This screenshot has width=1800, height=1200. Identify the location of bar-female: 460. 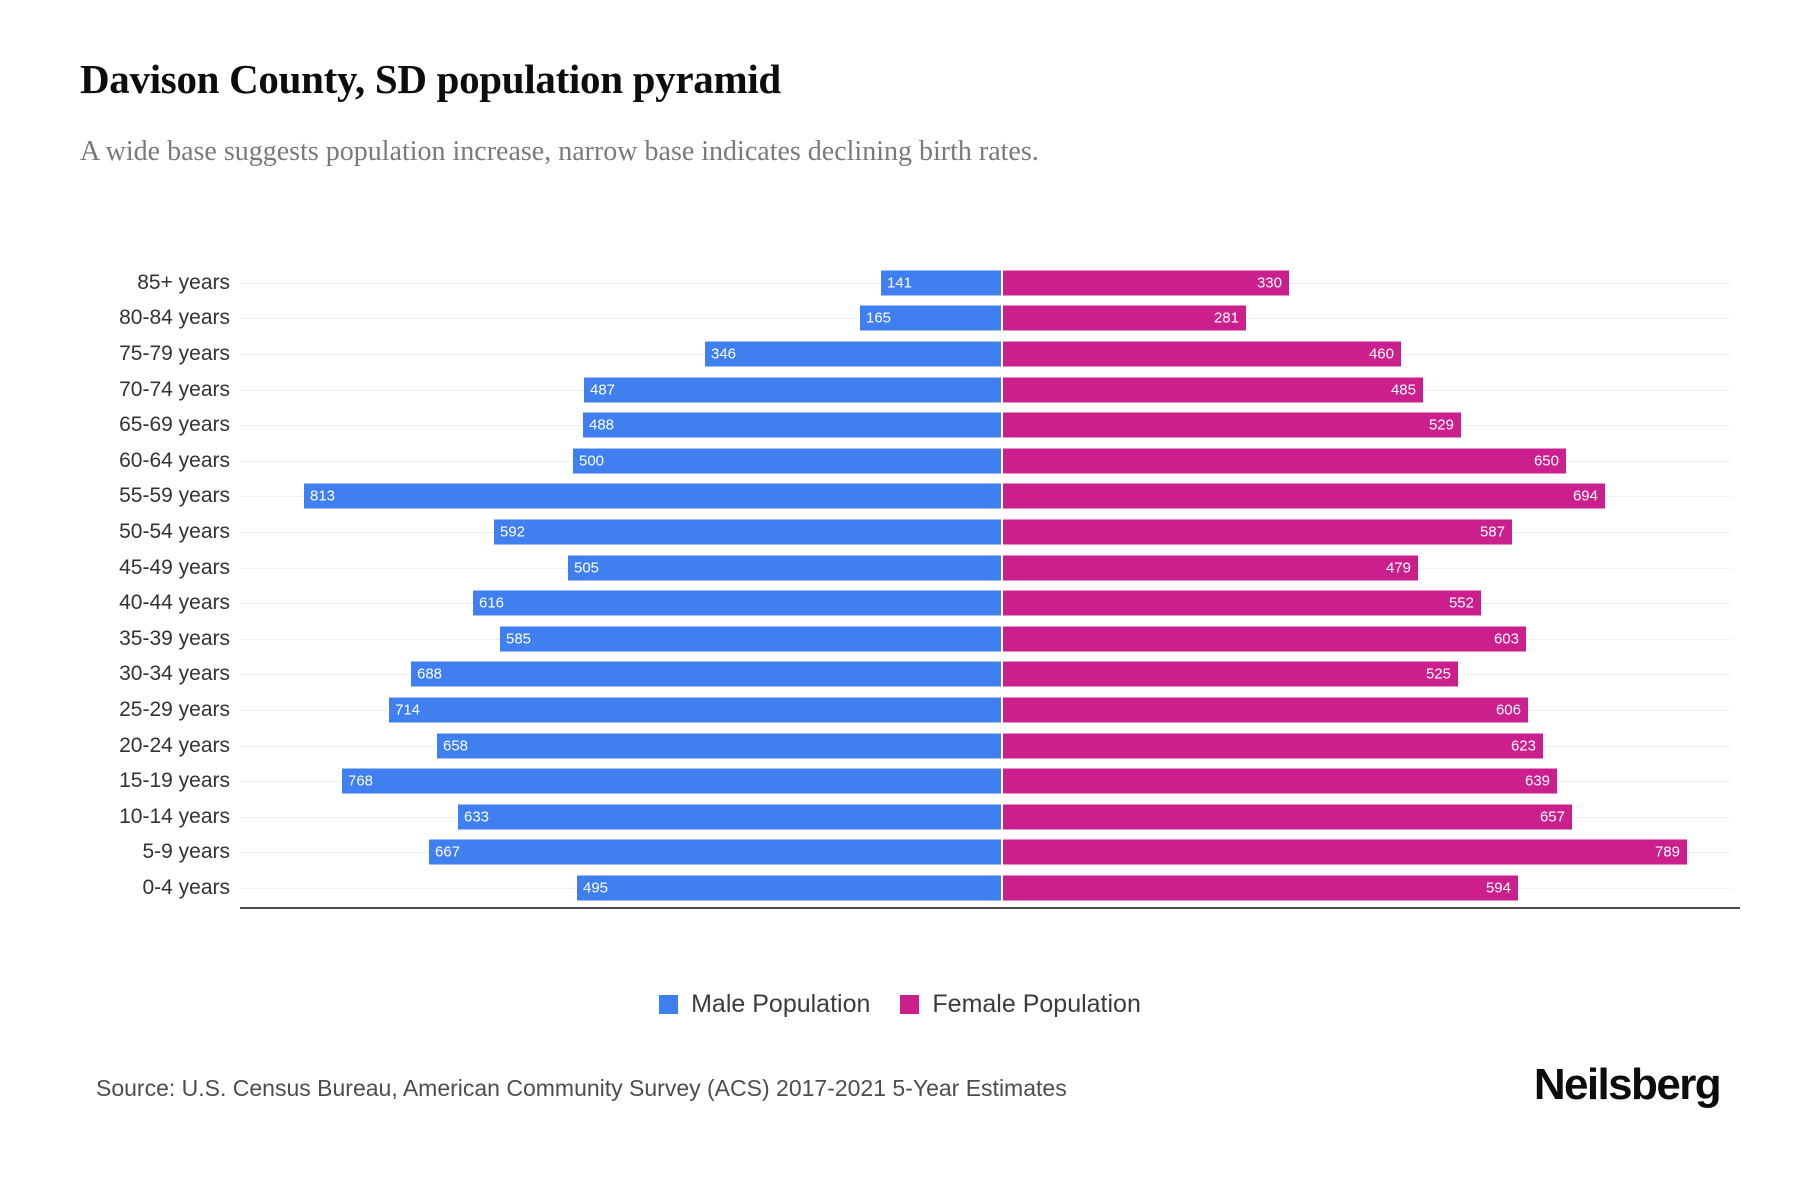
(1201, 354).